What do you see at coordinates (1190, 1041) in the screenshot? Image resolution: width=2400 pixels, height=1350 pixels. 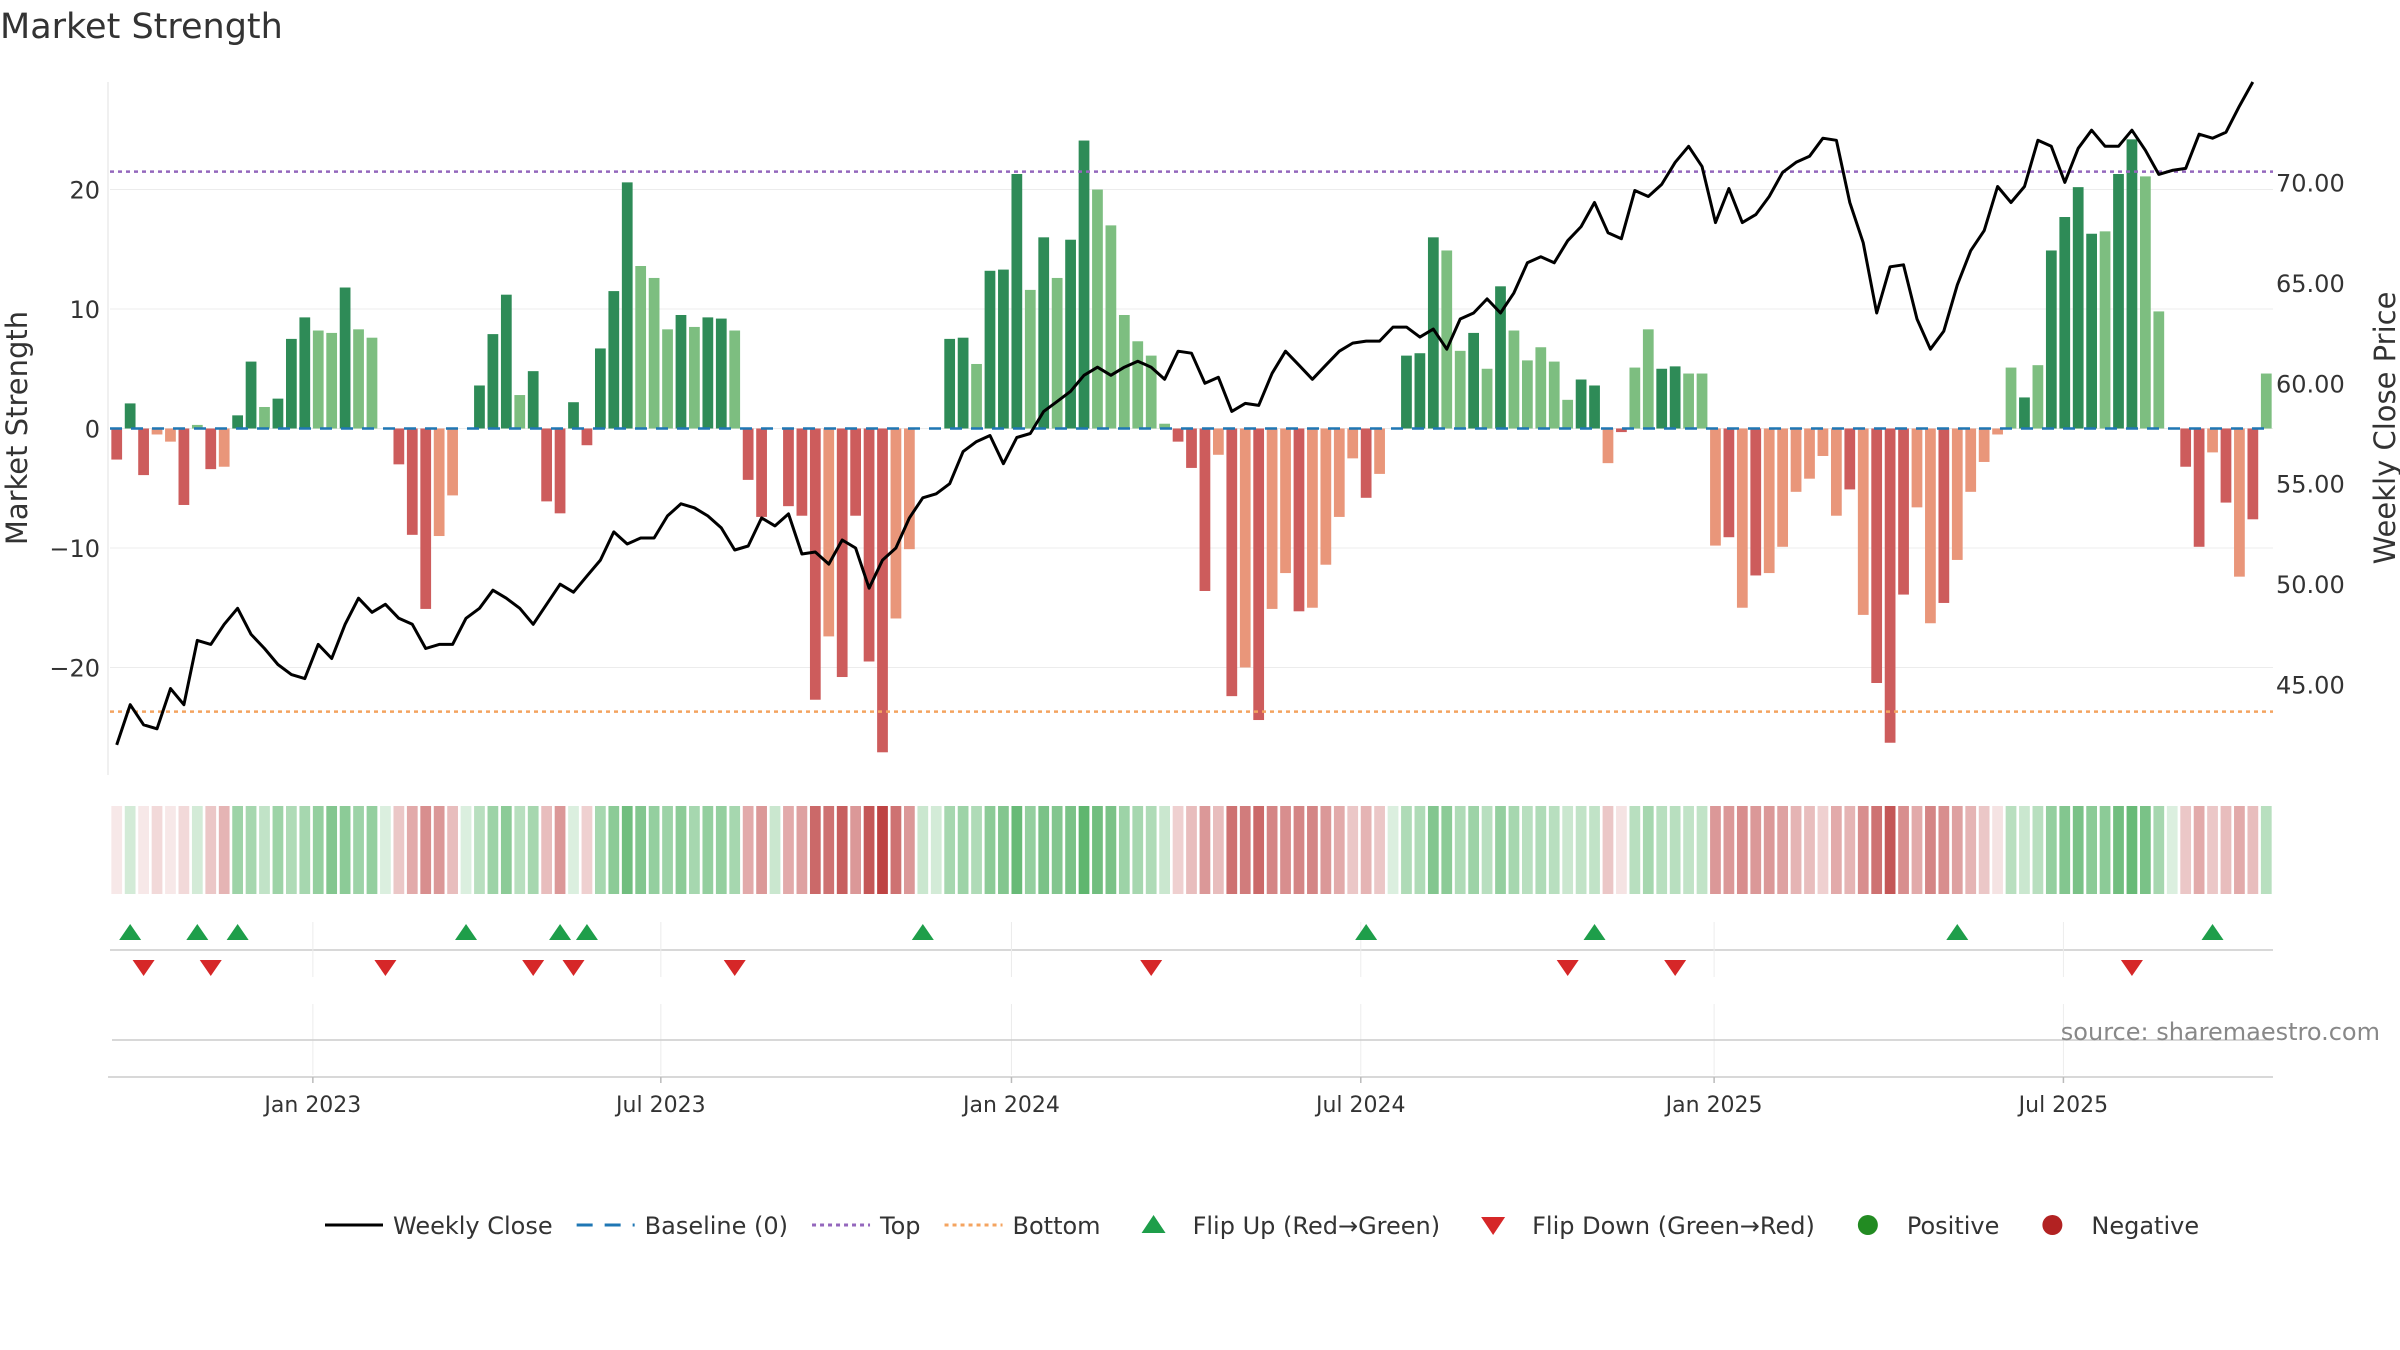 I see `bottom-panel` at bounding box center [1190, 1041].